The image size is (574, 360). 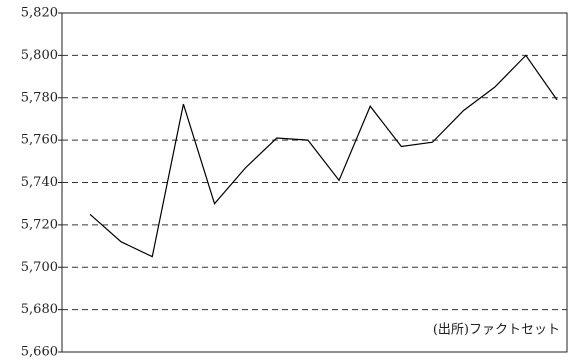 I want to click on source-note: (出所)ファクトセット, so click(x=496, y=330).